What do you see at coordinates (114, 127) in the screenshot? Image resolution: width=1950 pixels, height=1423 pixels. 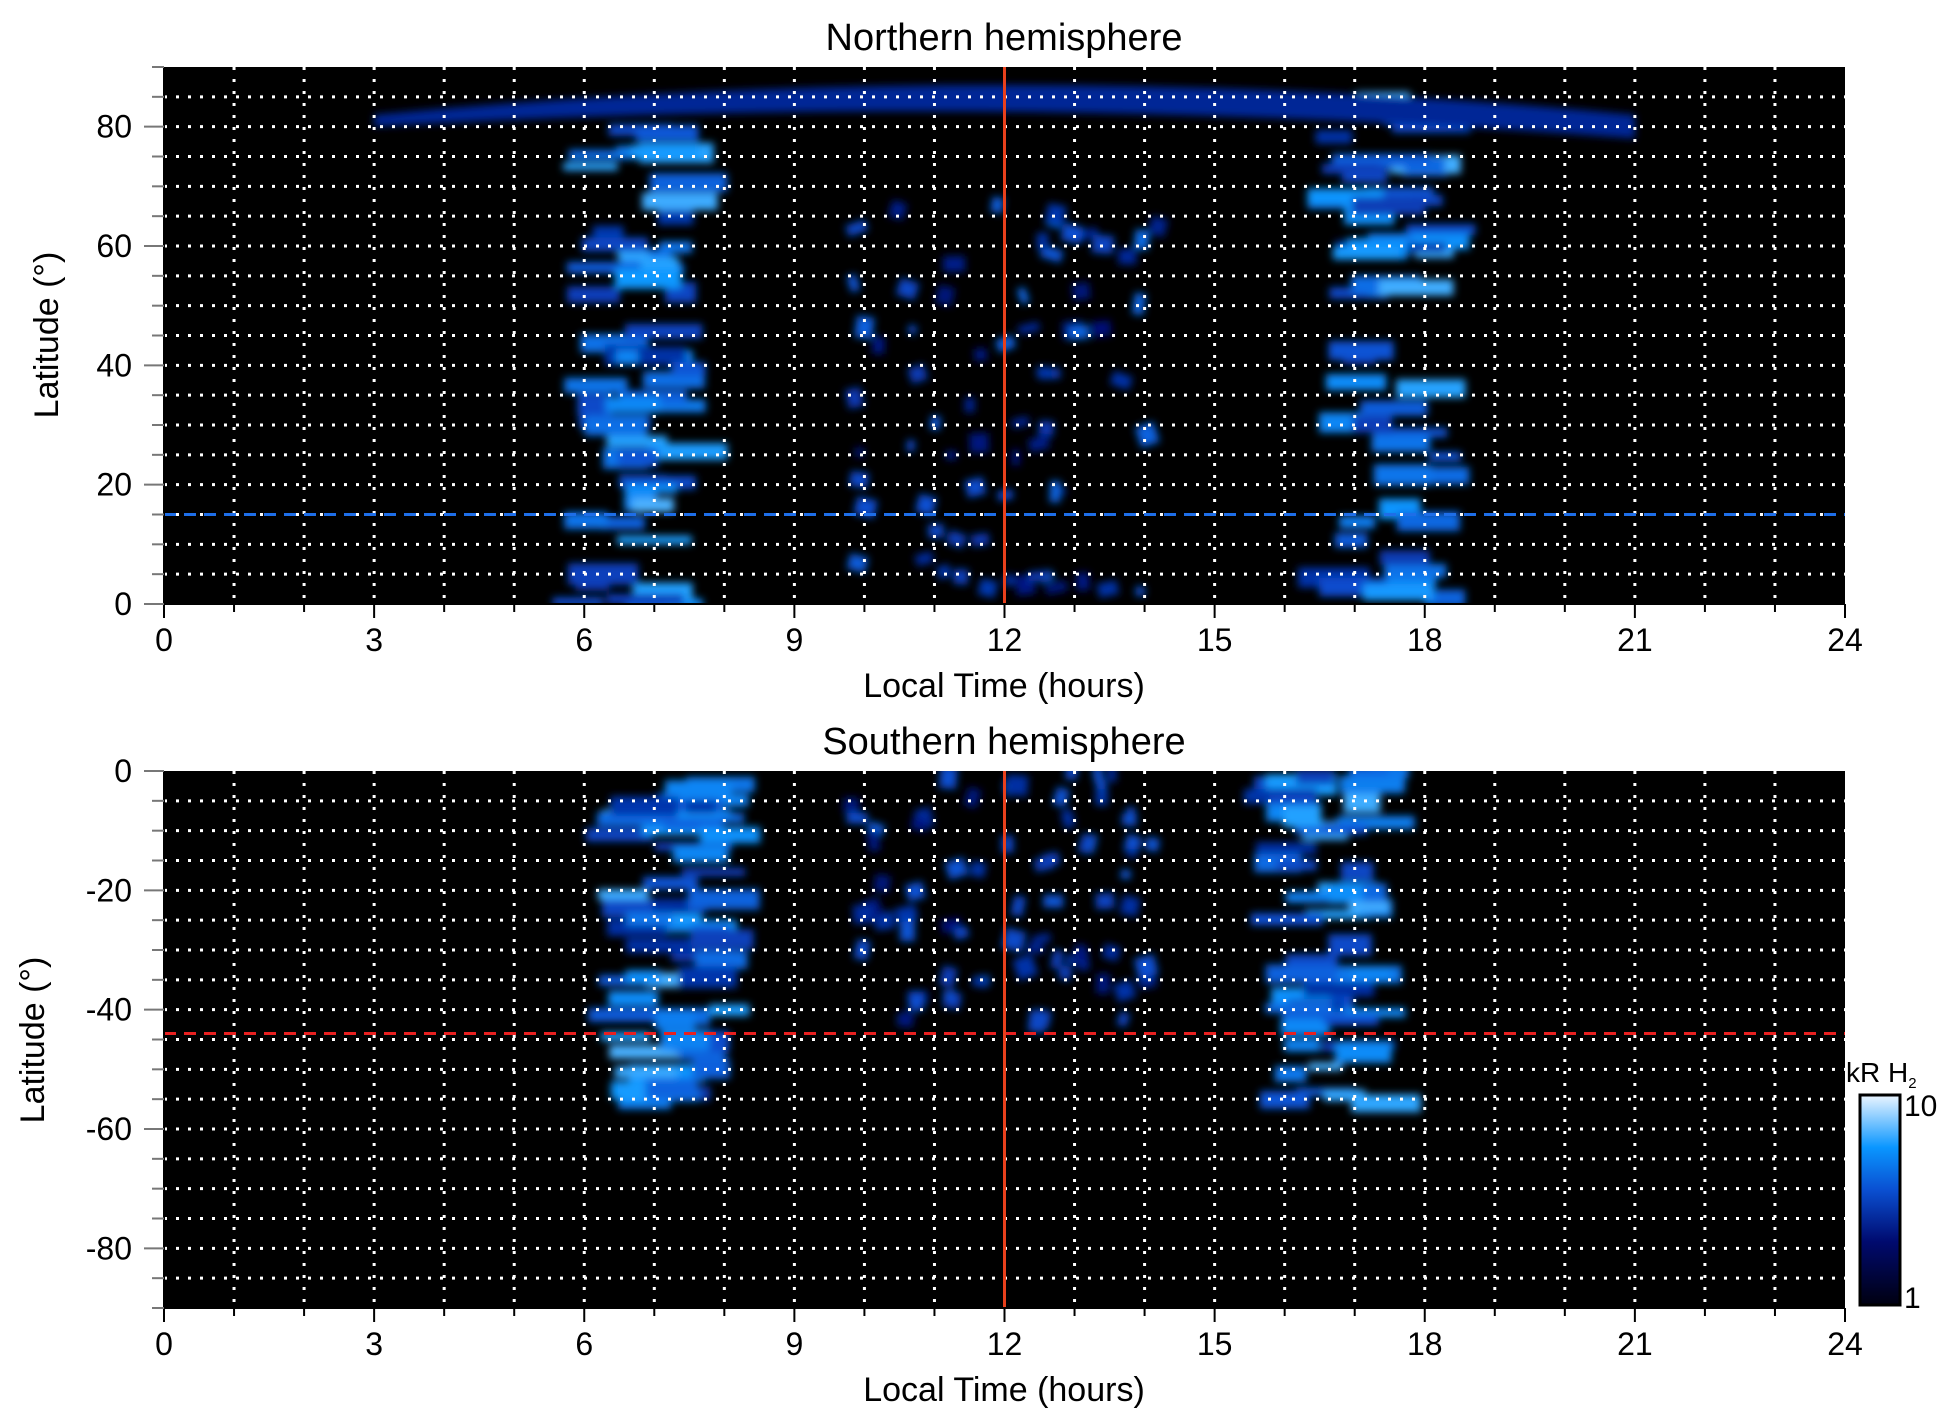 I see `y-tick-label: 80` at bounding box center [114, 127].